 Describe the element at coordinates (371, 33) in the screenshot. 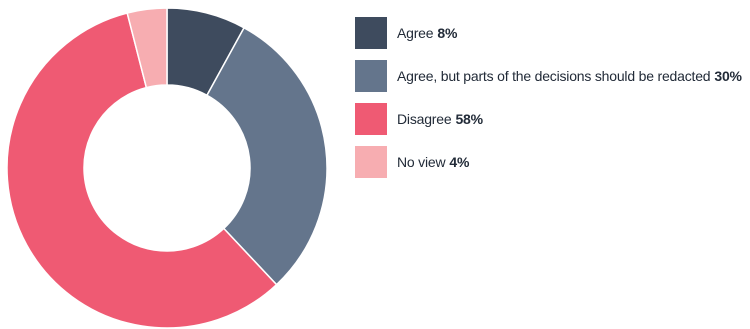

I see `legend-swatch-agree` at that location.